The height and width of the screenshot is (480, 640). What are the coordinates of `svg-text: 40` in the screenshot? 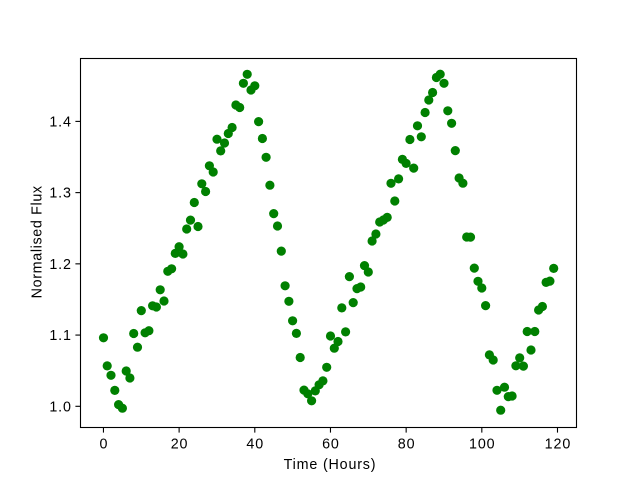 It's located at (255, 445).